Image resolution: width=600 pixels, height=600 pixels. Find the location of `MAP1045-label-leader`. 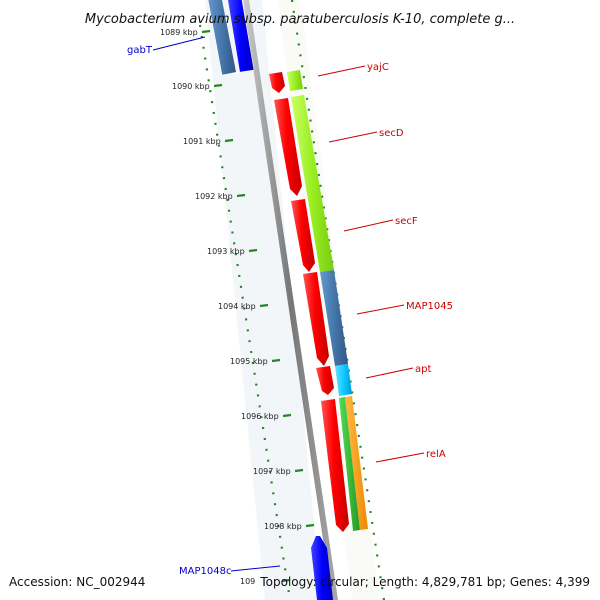

MAP1045-label-leader is located at coordinates (380, 309).